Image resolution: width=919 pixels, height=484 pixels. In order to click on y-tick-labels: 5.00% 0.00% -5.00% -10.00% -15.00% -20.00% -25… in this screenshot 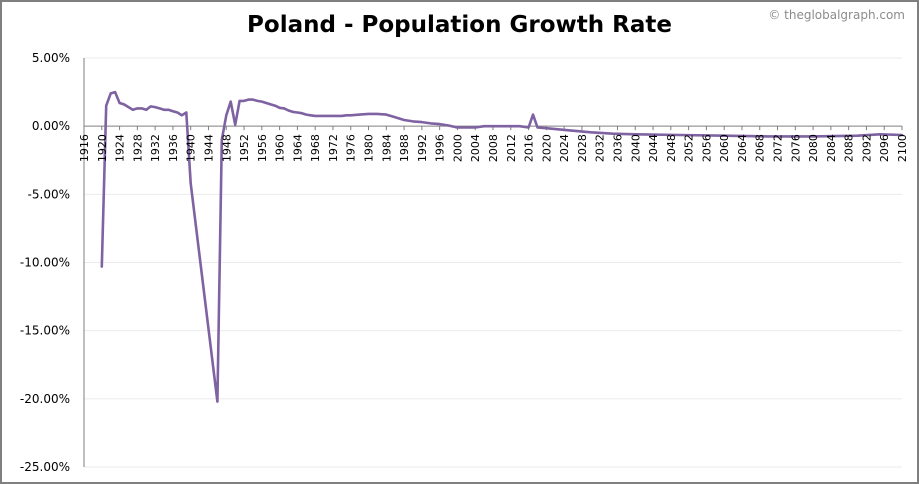, I will do `click(45, 262)`.